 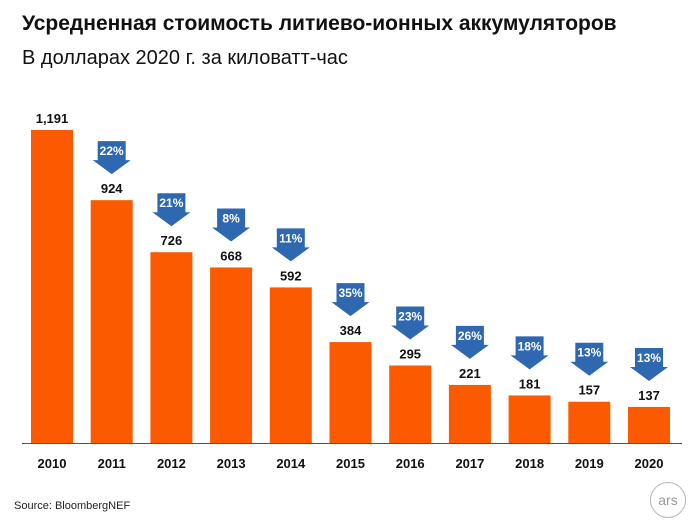 What do you see at coordinates (469, 413) in the screenshot?
I see `bar-2017` at bounding box center [469, 413].